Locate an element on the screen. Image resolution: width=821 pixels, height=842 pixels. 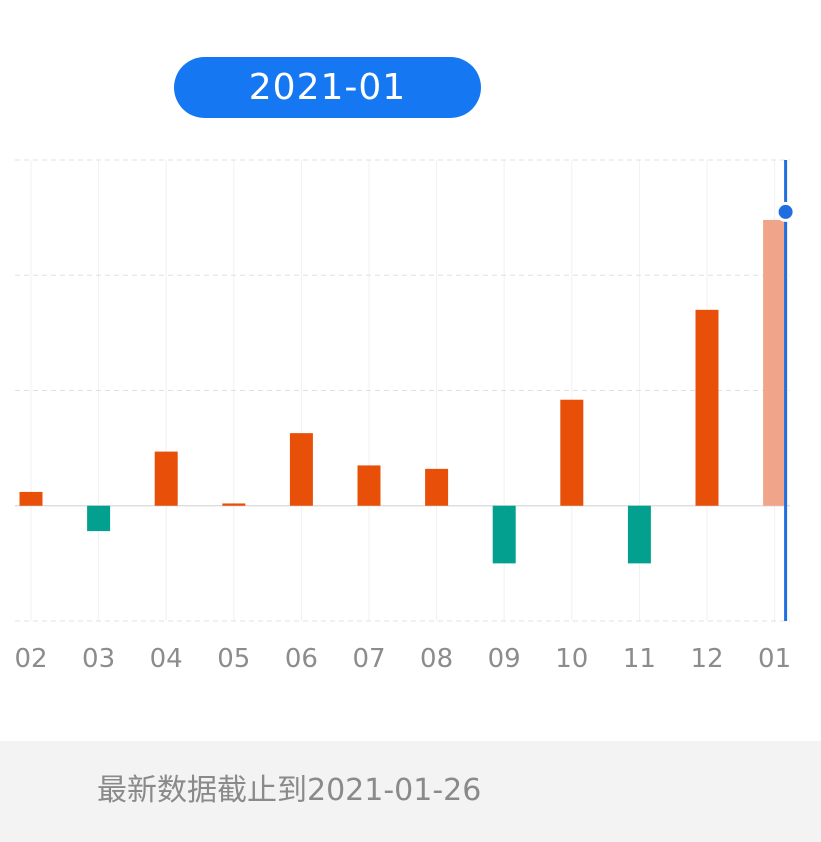
selection-cursor is located at coordinates (785, 390).